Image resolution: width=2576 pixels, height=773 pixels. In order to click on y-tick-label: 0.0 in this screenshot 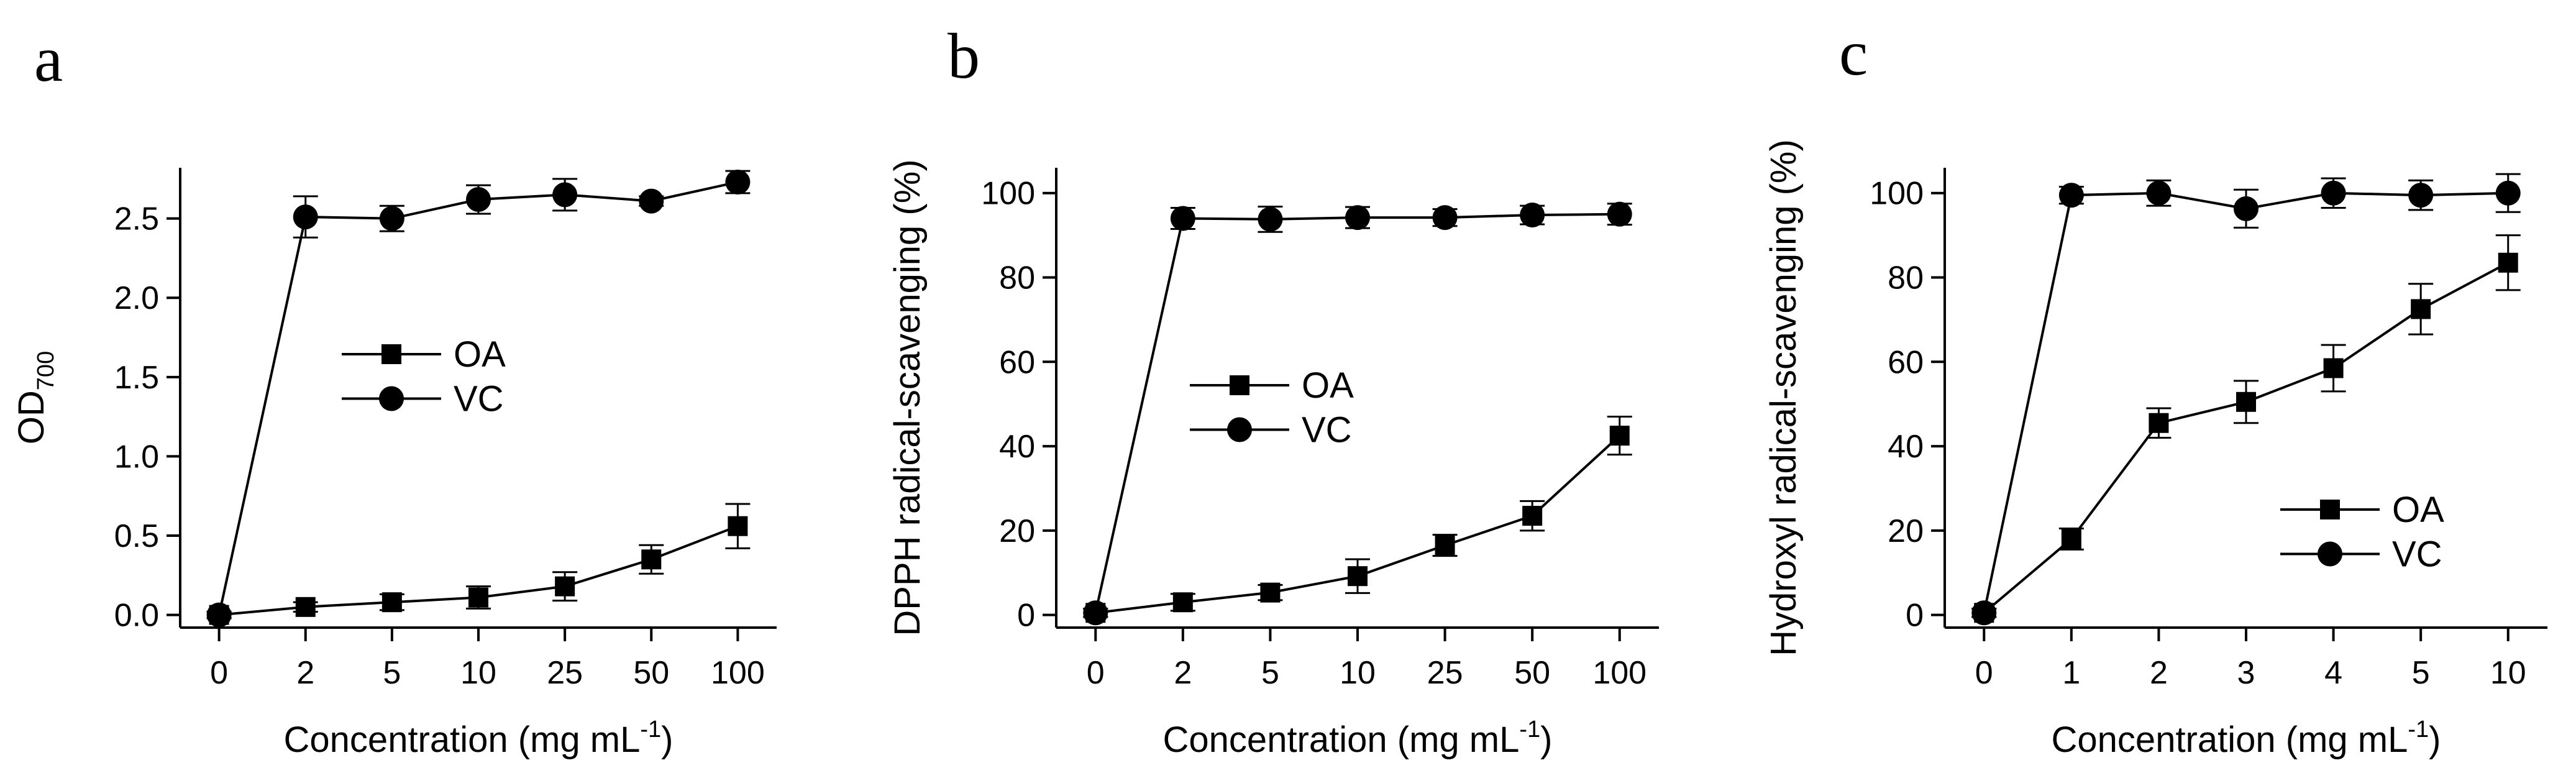, I will do `click(136, 616)`.